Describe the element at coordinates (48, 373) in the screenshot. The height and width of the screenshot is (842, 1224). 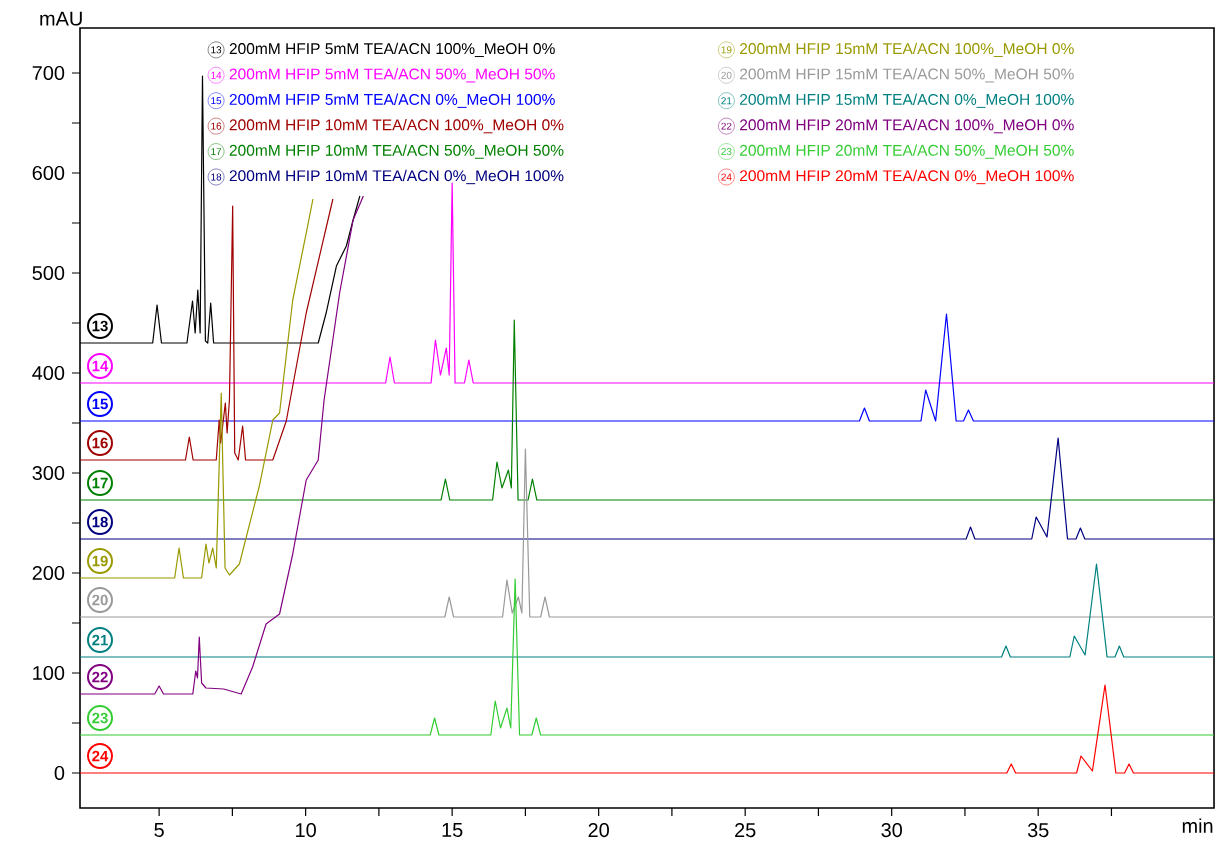
I see `y-tick-label: 400` at that location.